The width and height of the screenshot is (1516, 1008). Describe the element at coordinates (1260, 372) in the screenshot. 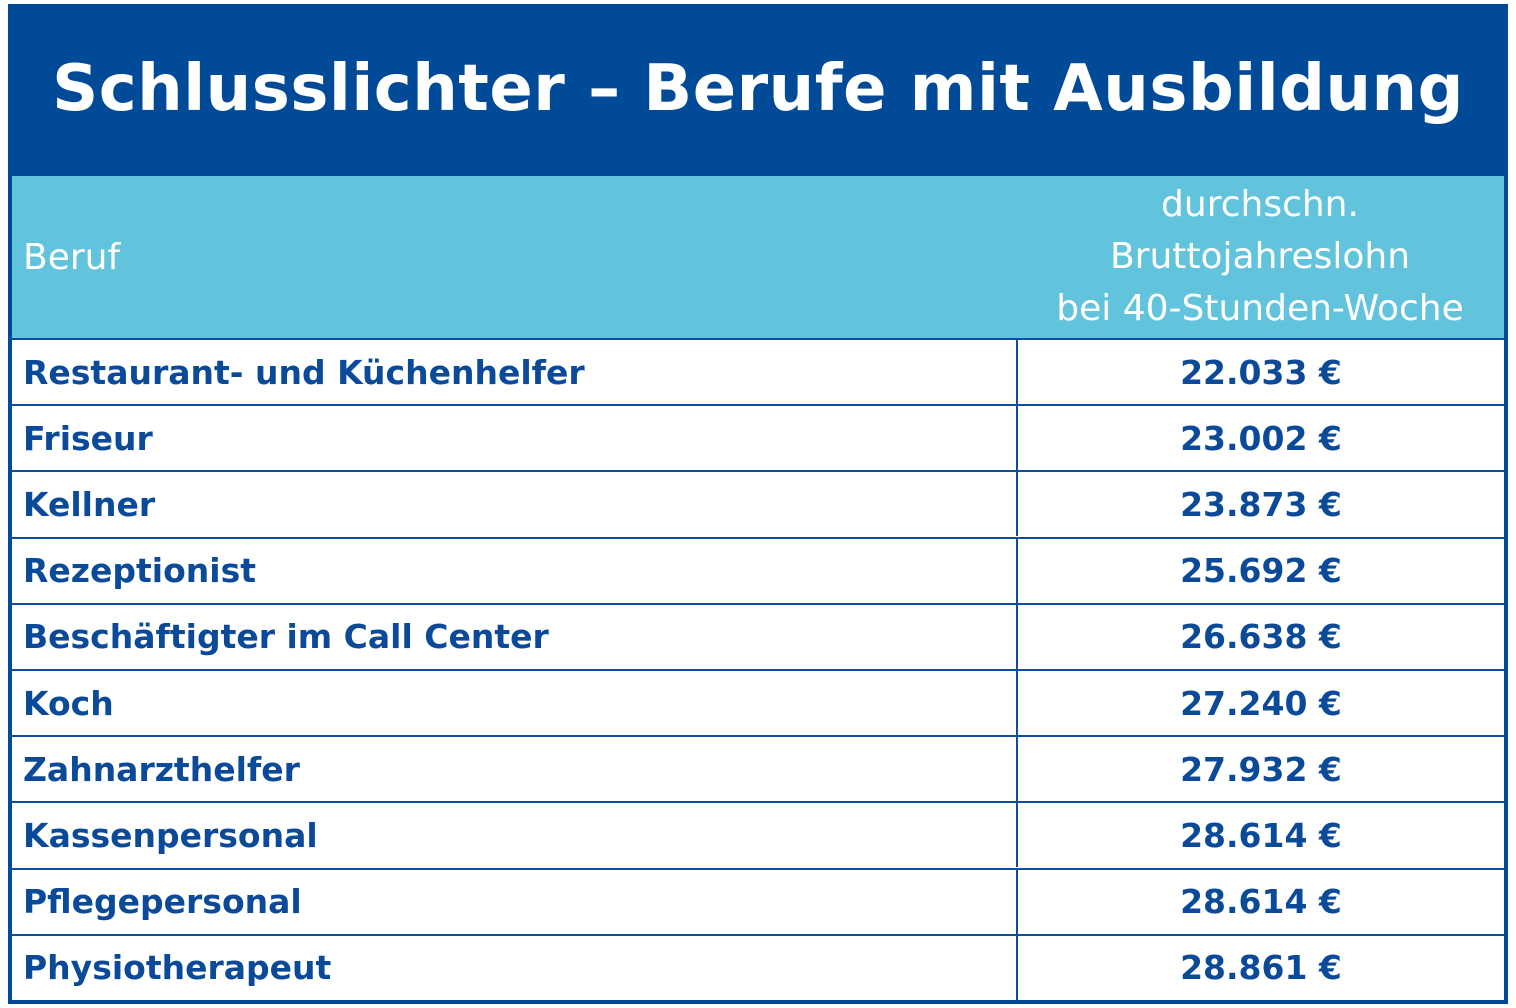

I see `cell-lohn: 22.033 €` at that location.